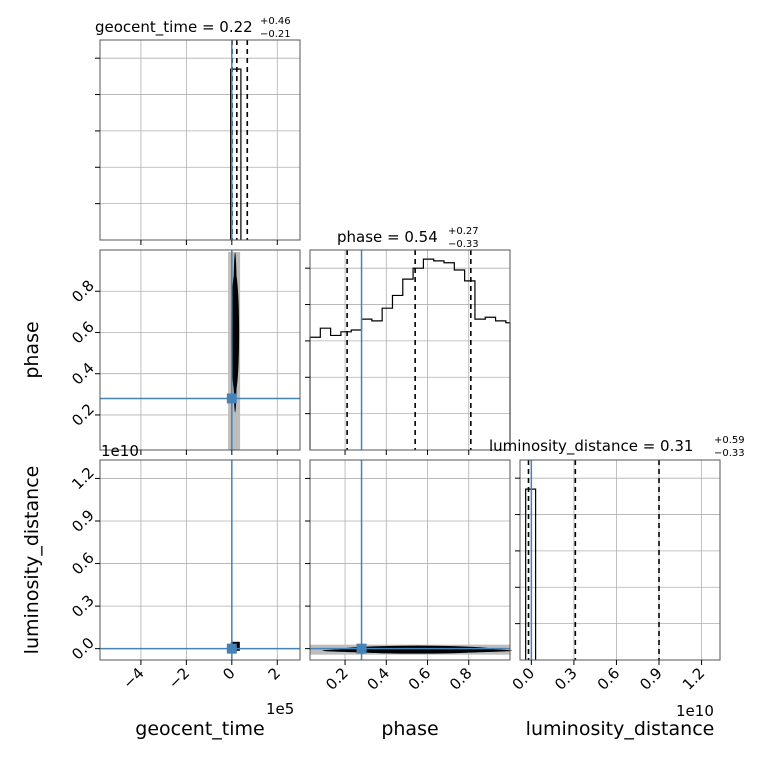 The width and height of the screenshot is (760, 760). Describe the element at coordinates (133, 678) in the screenshot. I see `x-tick-label: −4` at that location.